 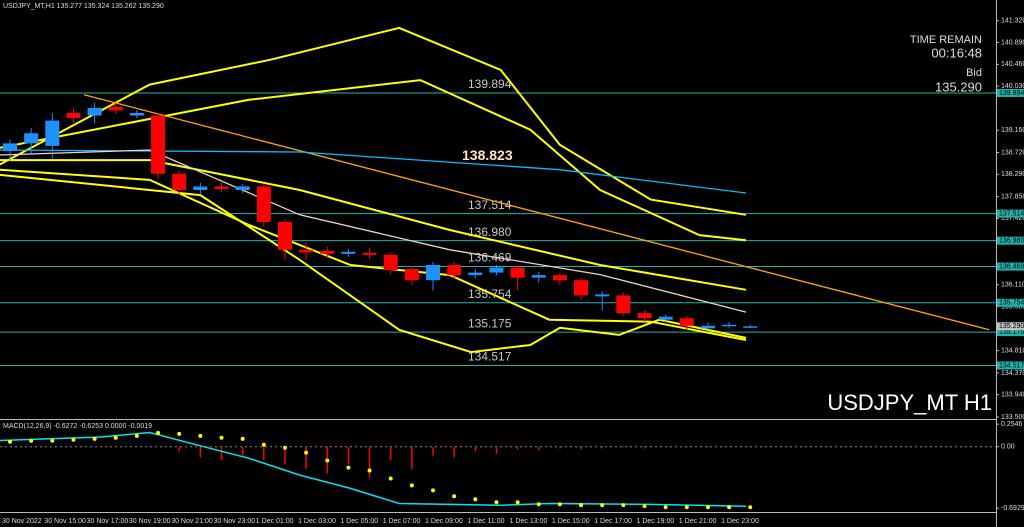 I want to click on x-tick-label: 30 Nov 21:00, so click(x=192, y=521).